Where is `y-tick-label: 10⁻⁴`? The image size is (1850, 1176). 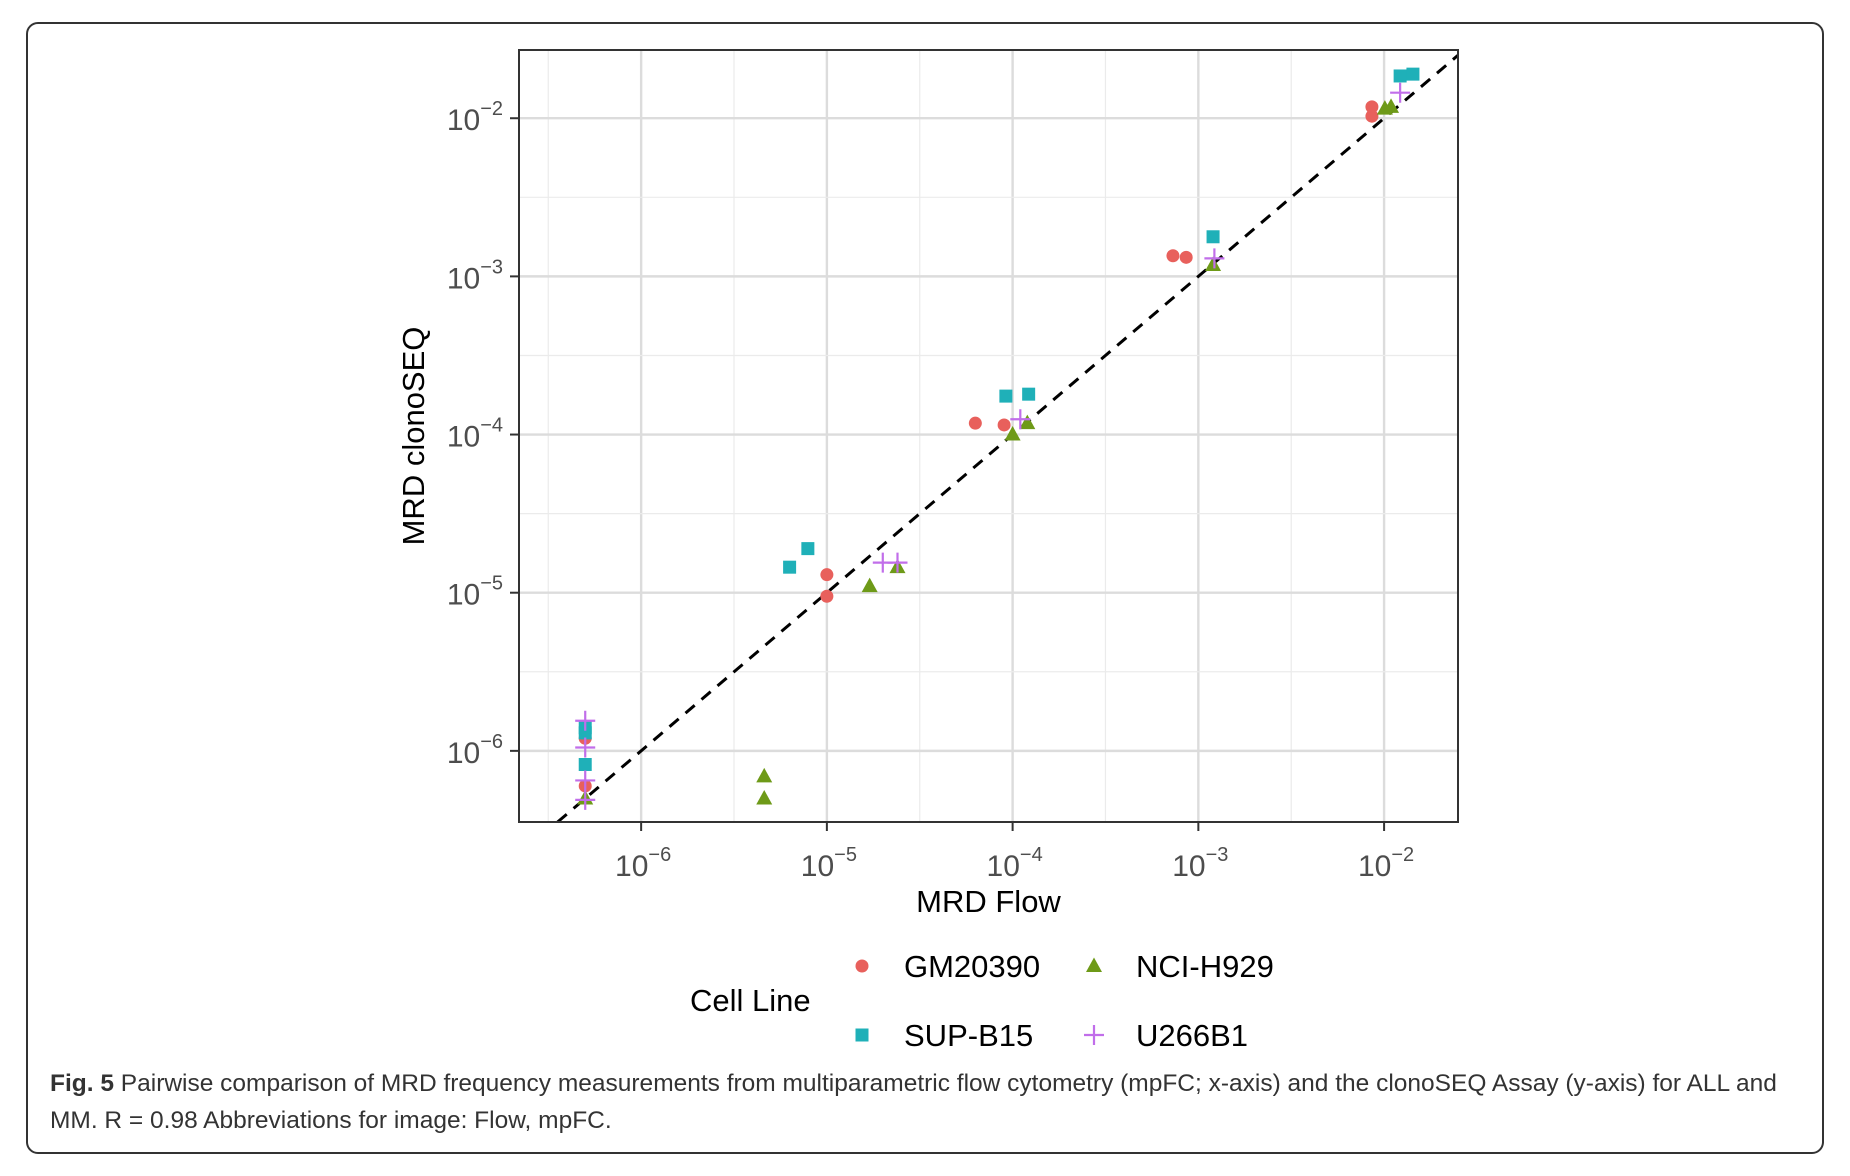 y-tick-label: 10⁻⁴ is located at coordinates (475, 434).